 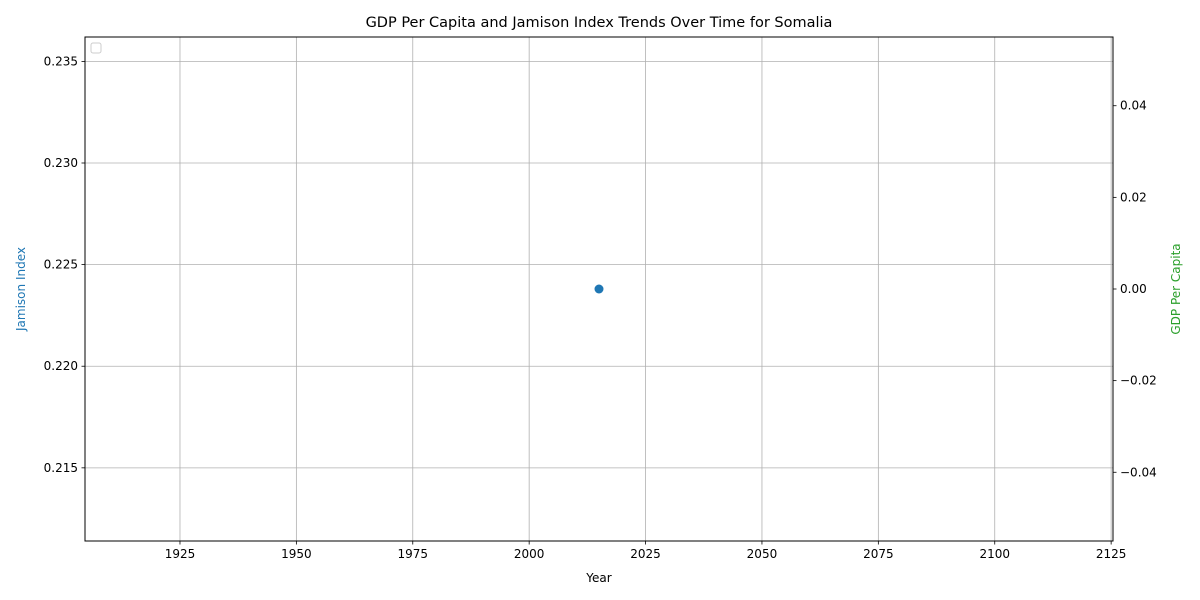 What do you see at coordinates (1133, 289) in the screenshot?
I see `y-right-tick-label: 0.00` at bounding box center [1133, 289].